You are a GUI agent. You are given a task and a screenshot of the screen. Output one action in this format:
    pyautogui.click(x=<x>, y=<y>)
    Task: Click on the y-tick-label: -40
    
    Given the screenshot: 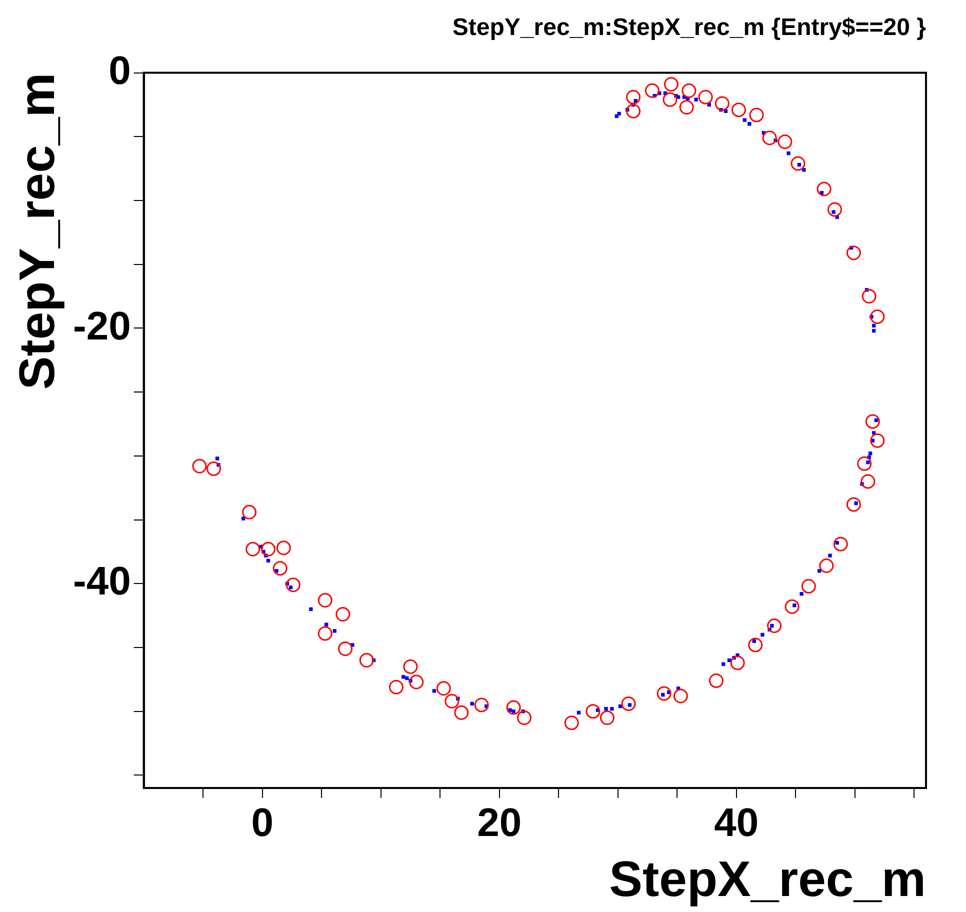 What is the action you would take?
    pyautogui.click(x=102, y=582)
    